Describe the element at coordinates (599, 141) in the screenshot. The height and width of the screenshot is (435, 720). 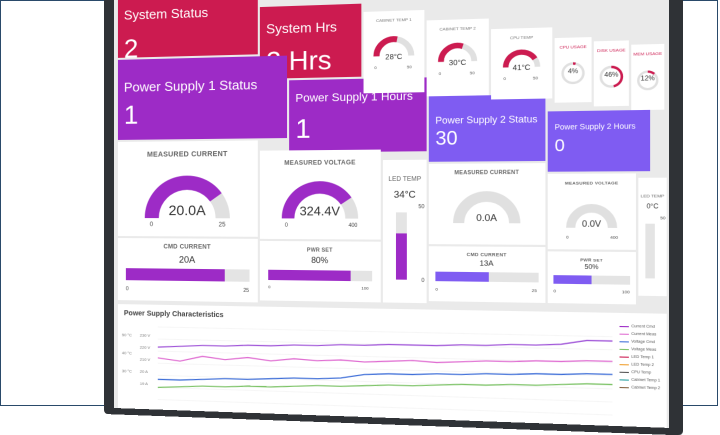
I see `tile-ps2-hours: Power Supply 2 Hours 0` at that location.